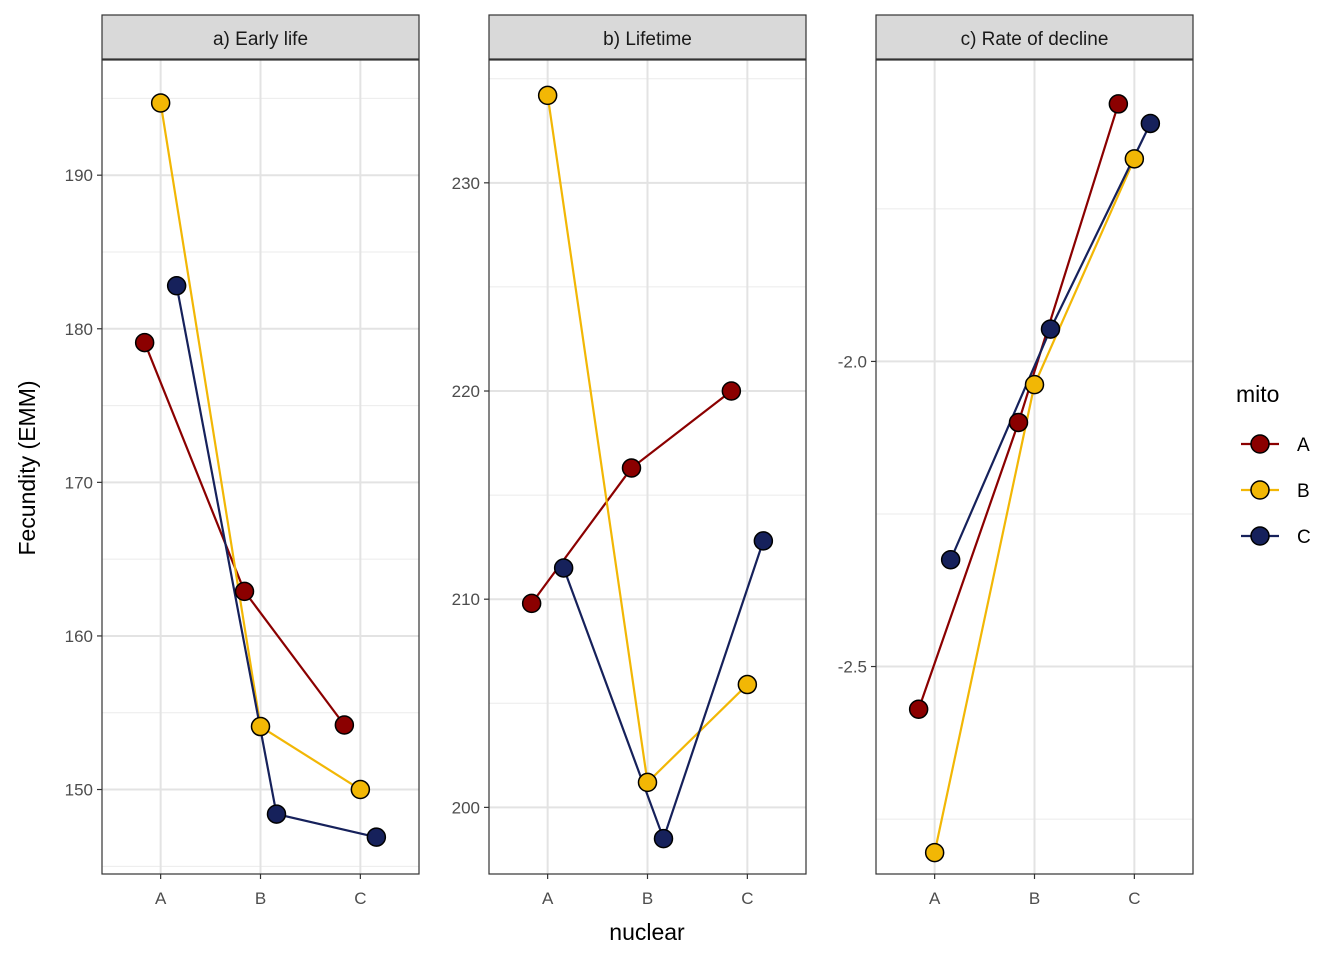  What do you see at coordinates (1303, 491) in the screenshot?
I see `legend-label: B` at bounding box center [1303, 491].